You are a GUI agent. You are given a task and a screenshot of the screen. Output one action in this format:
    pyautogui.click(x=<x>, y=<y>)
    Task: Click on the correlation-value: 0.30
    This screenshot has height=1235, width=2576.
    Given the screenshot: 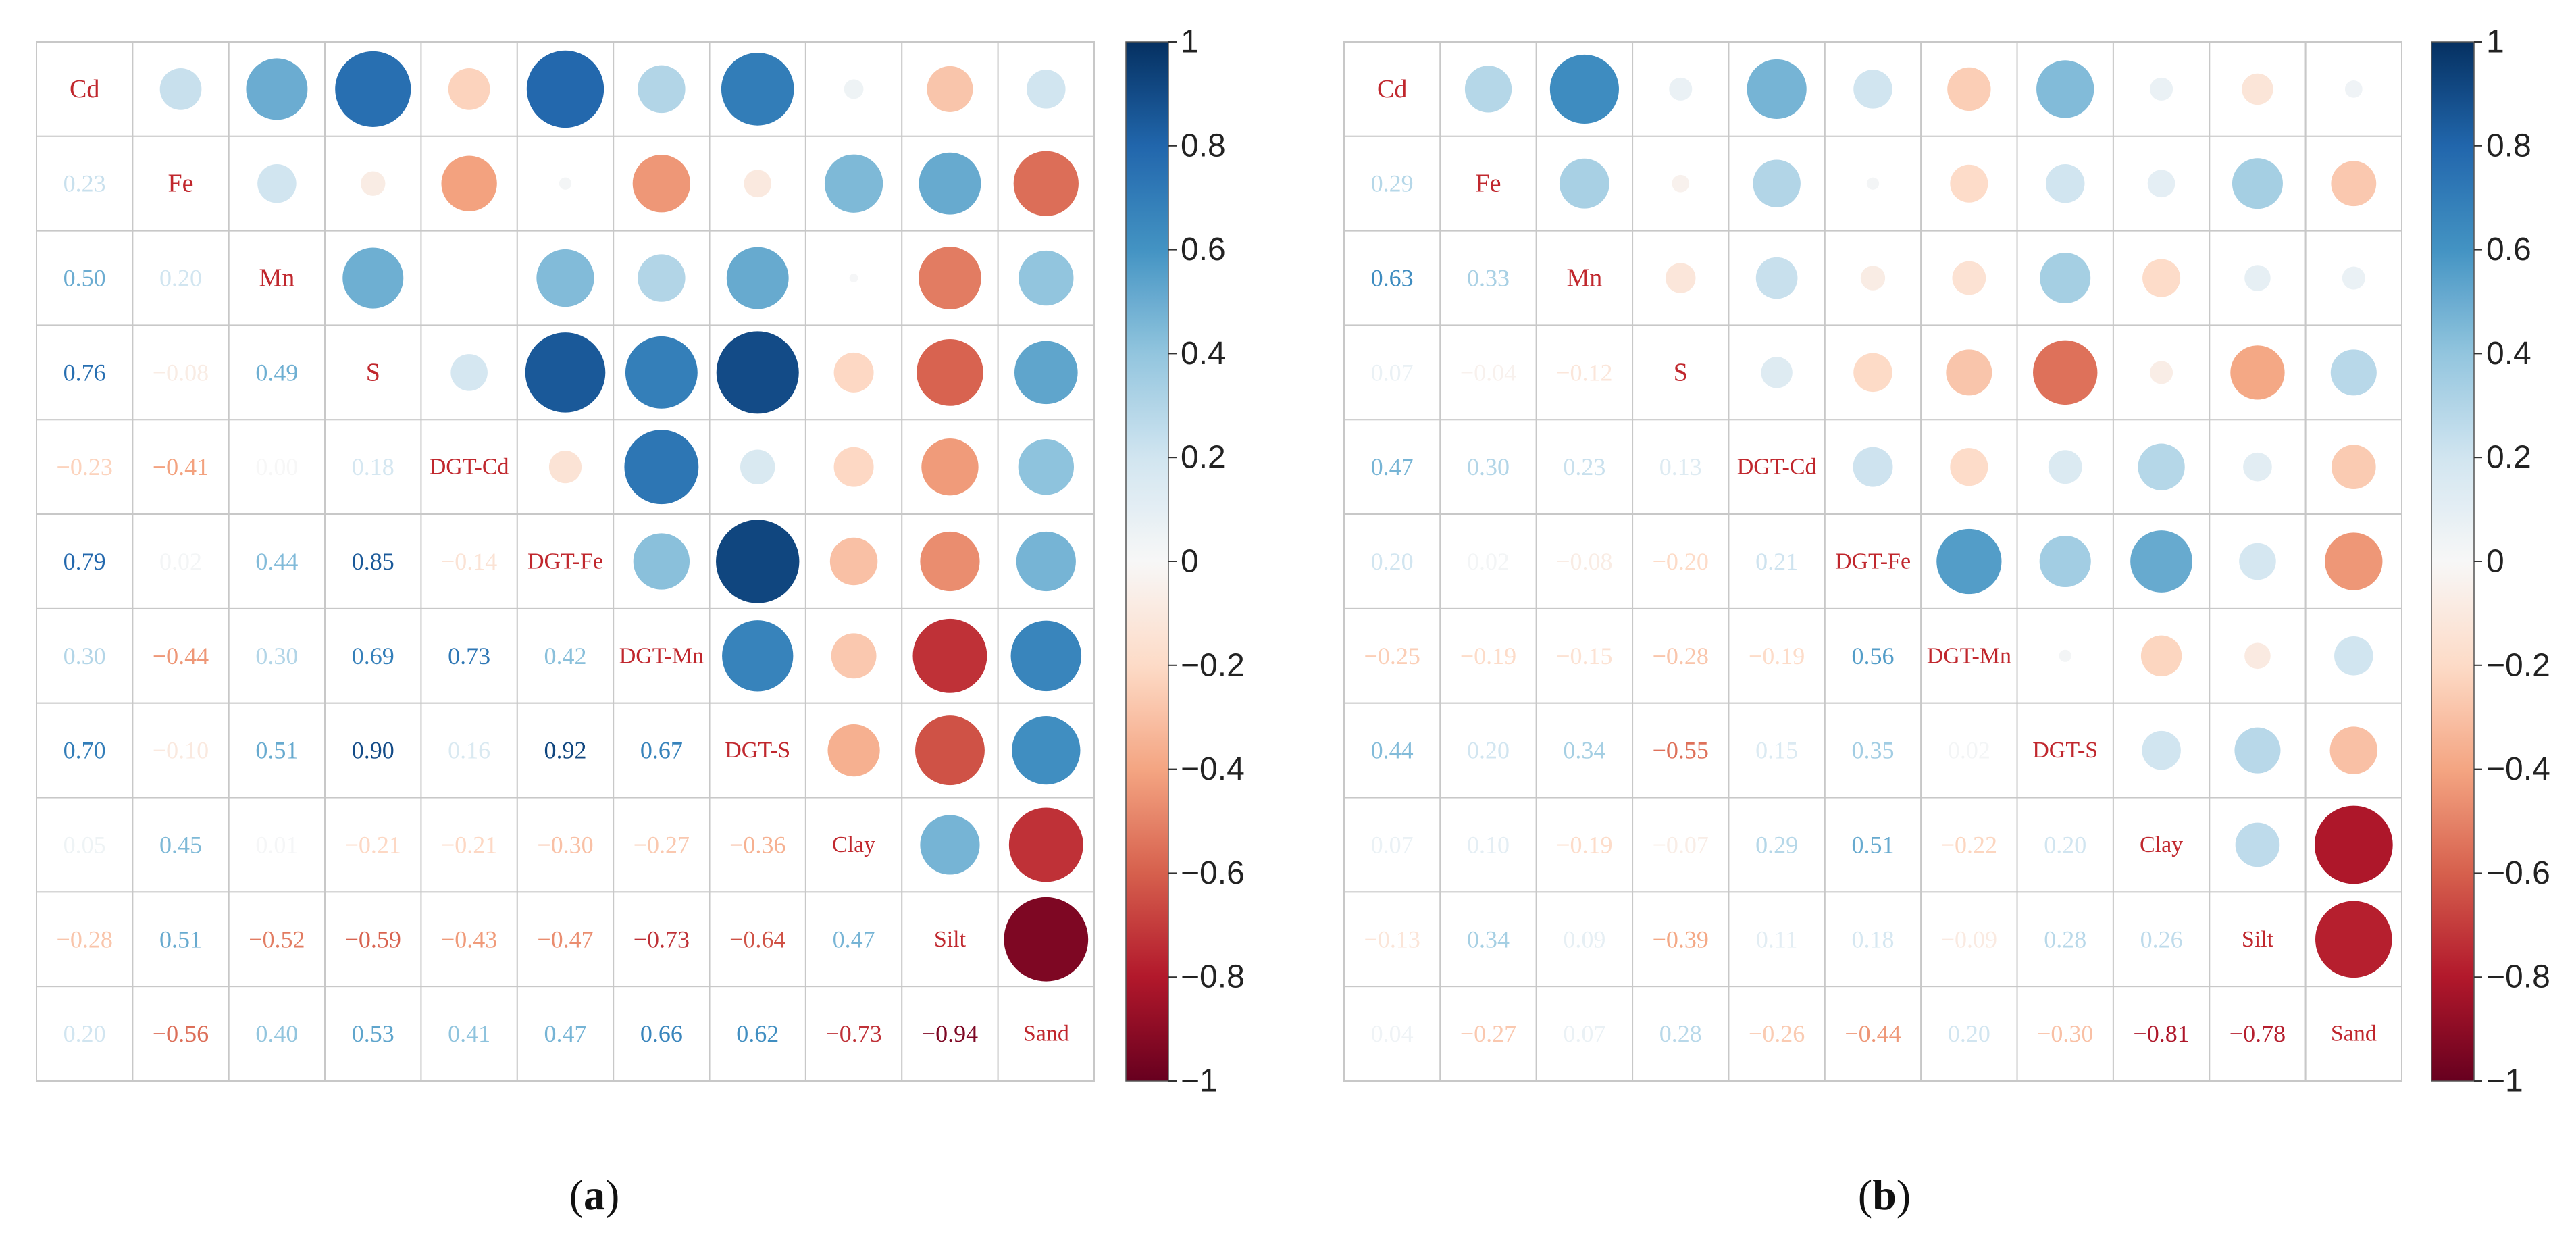 What is the action you would take?
    pyautogui.click(x=84, y=656)
    